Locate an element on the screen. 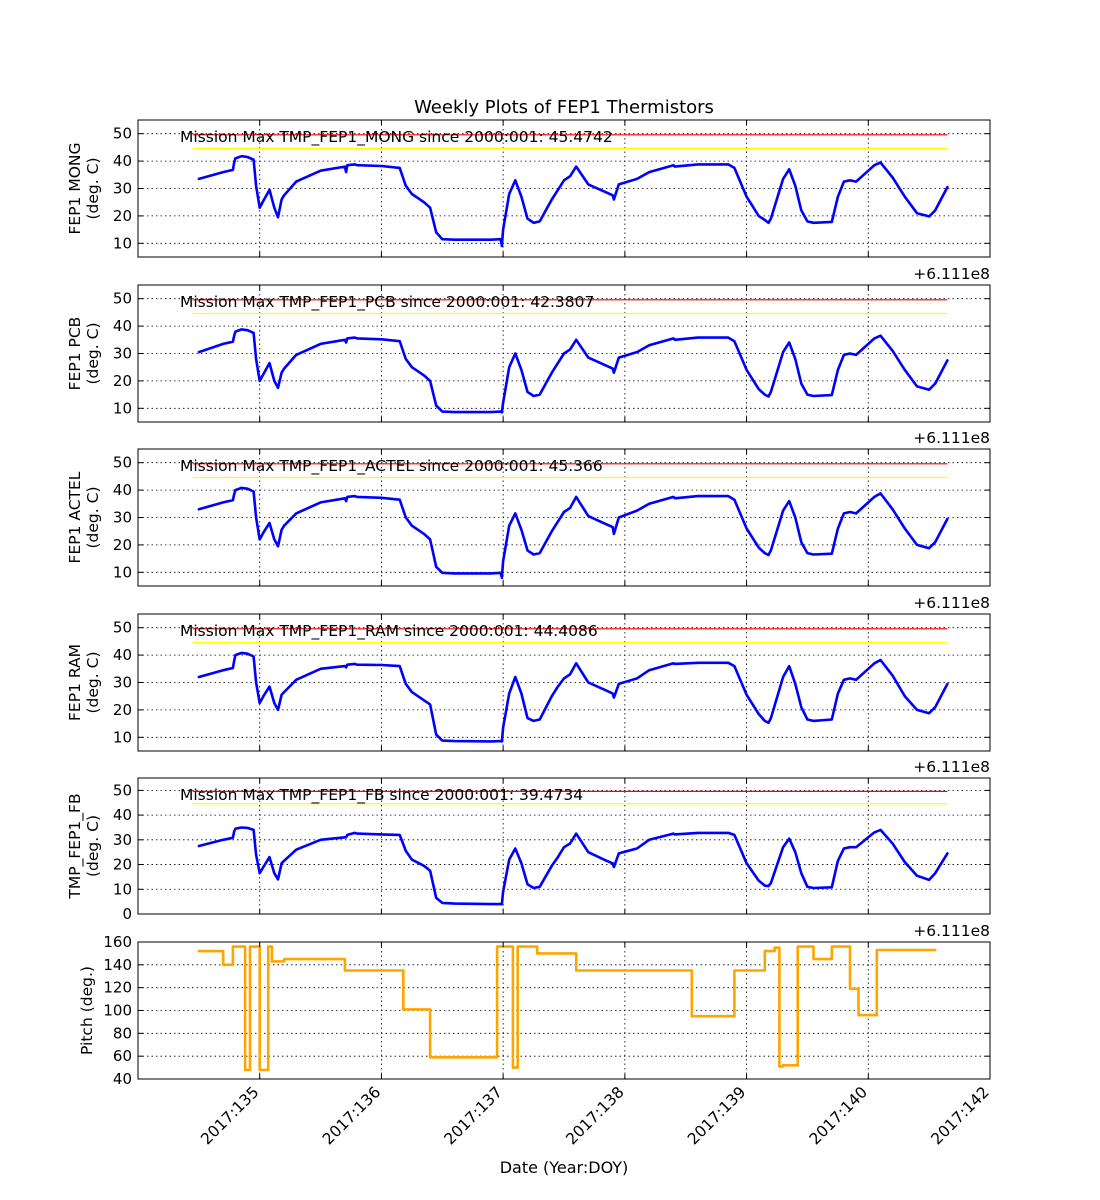  y-axis-label: Pitch (deg.) is located at coordinates (87, 1010).